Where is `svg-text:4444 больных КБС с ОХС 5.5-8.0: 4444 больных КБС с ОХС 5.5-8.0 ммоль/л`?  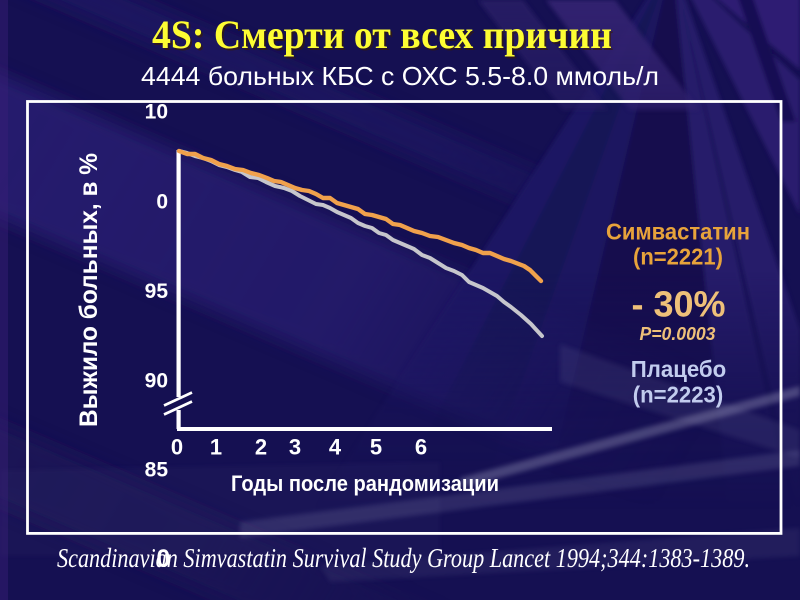
svg-text:4444 больных КБС с ОХС 5.5-8.0: 4444 больных КБС с ОХС 5.5-8.0 ммоль/л is located at coordinates (400, 76).